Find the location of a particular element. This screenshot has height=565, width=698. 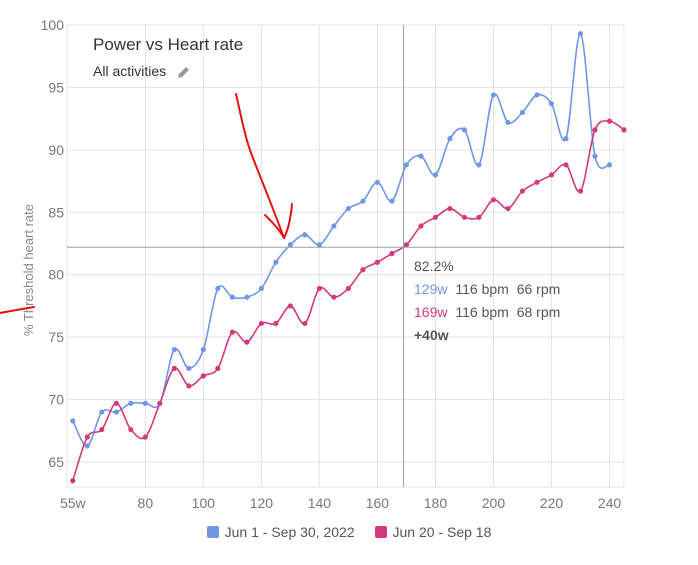

tooltip-row-2-bpm: 116 bpm is located at coordinates (481, 312).